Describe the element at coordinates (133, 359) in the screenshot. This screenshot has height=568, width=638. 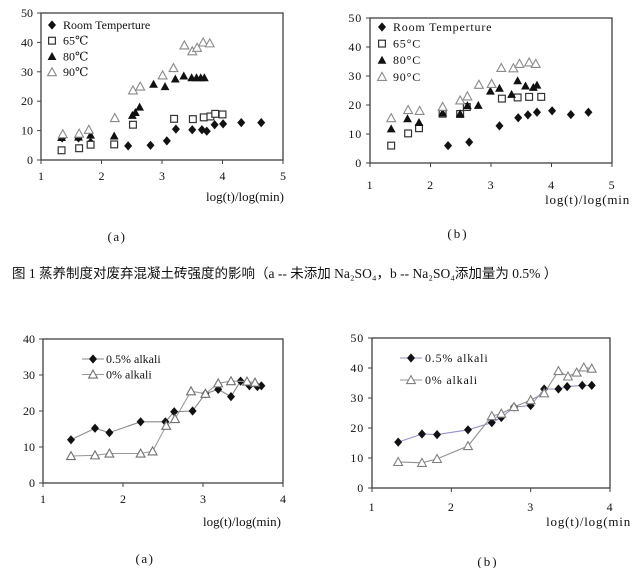
I see `legend-label: 0.5% alkali` at that location.